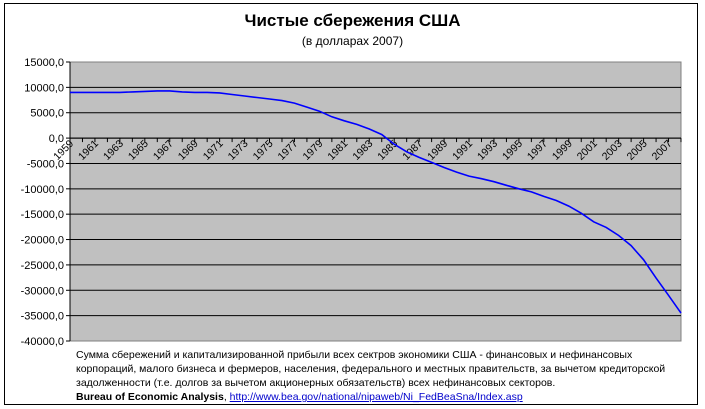 Image resolution: width=705 pixels, height=409 pixels. What do you see at coordinates (352, 41) in the screenshot?
I see `chart-subtitle: (в долларах 2007)` at bounding box center [352, 41].